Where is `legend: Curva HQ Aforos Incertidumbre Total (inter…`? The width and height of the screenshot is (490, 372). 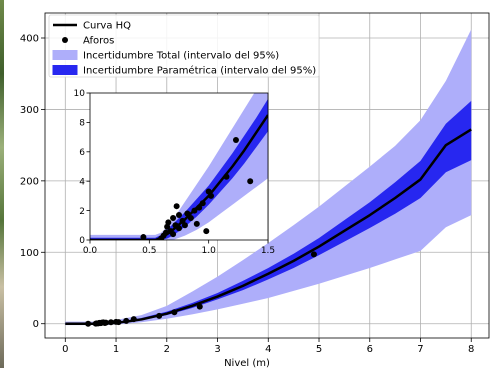
legend: Curva HQ Aforos Incertidumbre Total (inter… is located at coordinates (184, 46).